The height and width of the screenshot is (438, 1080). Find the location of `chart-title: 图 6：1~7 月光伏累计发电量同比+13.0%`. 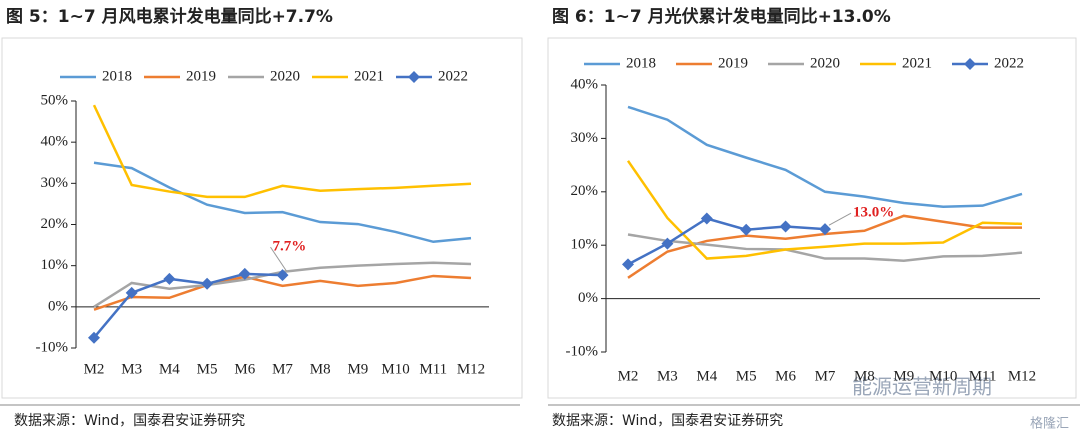

chart-title: 图 6：1~7 月光伏累计发电量同比+13.0% is located at coordinates (721, 16).